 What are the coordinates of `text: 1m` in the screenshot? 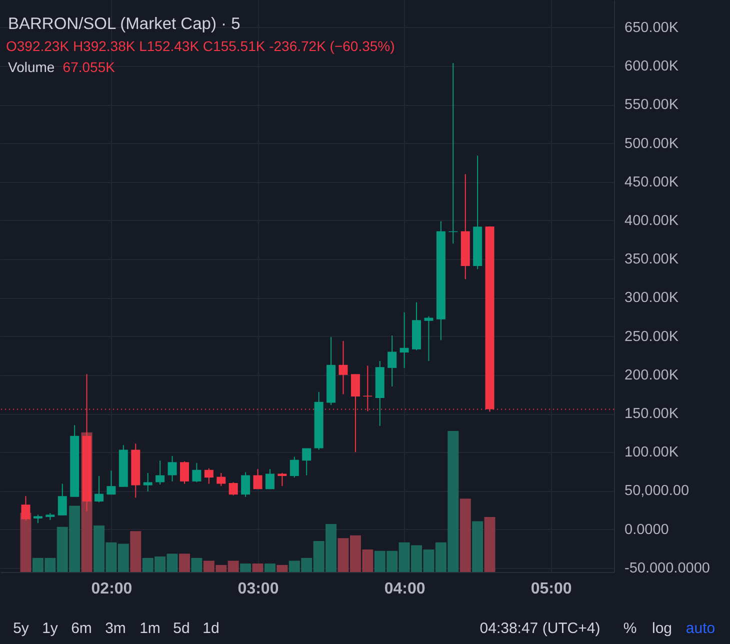 It's located at (150, 628).